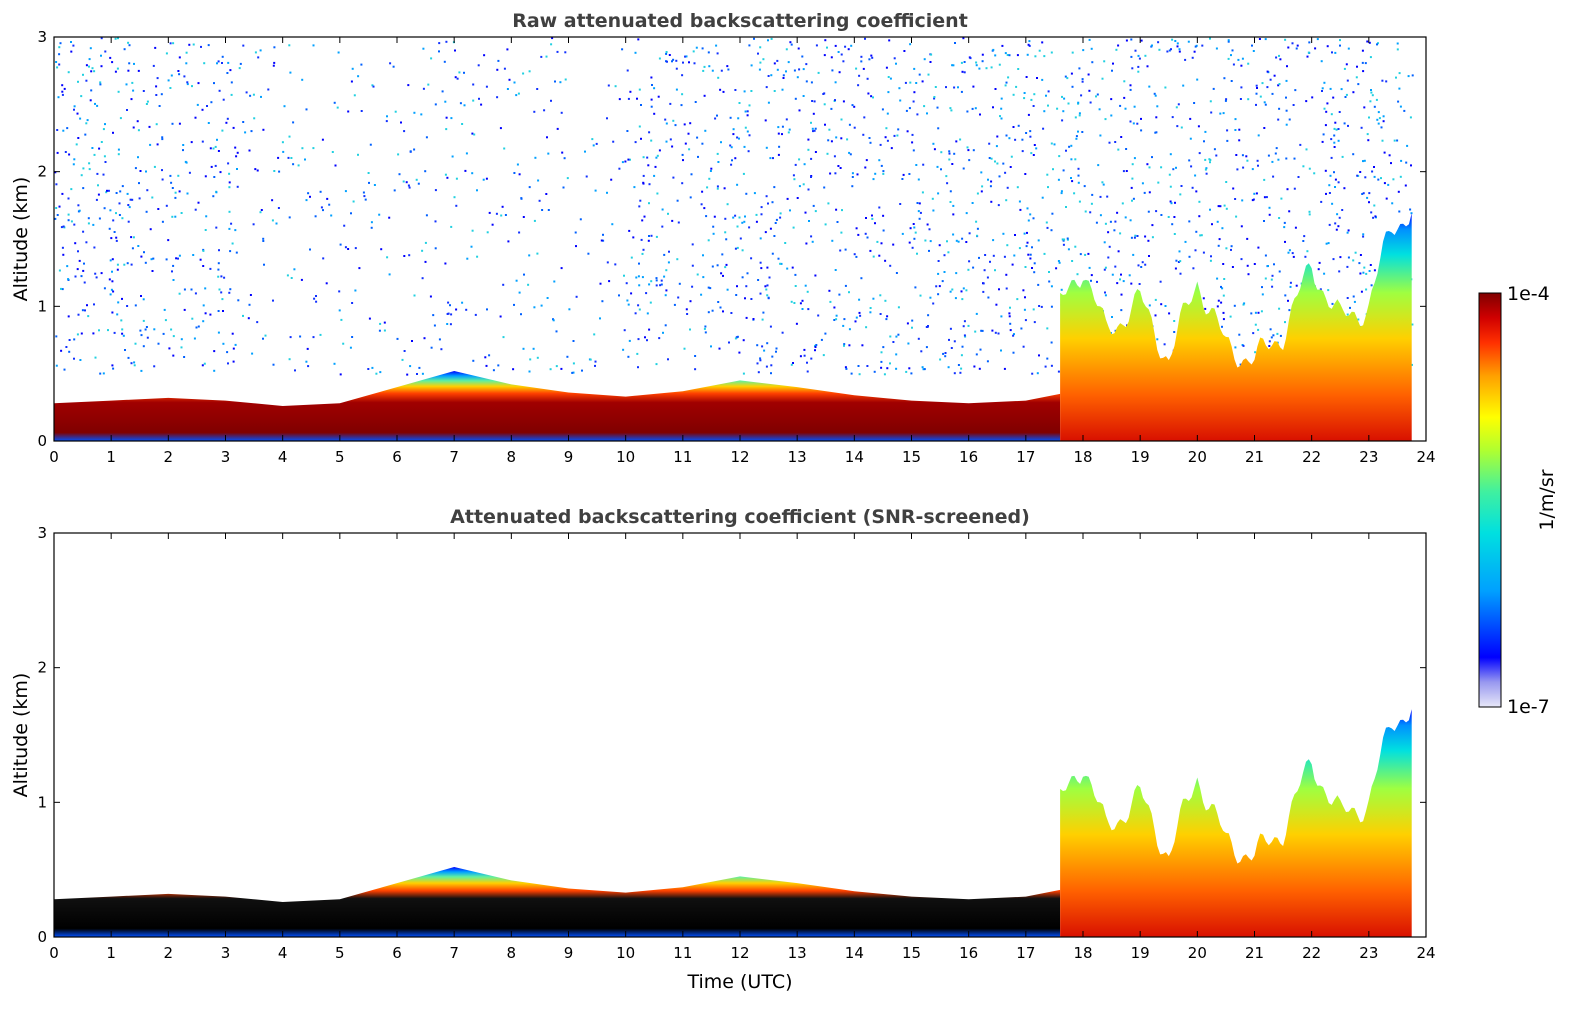  Describe the element at coordinates (625, 953) in the screenshot. I see `panel-screened-x-tick-label: 10` at that location.